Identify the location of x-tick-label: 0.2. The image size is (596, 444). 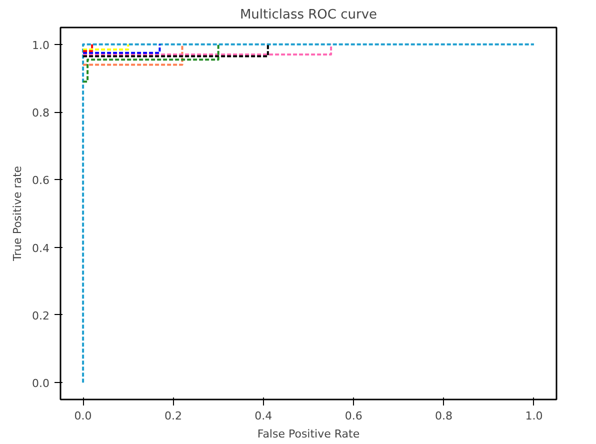
(173, 416).